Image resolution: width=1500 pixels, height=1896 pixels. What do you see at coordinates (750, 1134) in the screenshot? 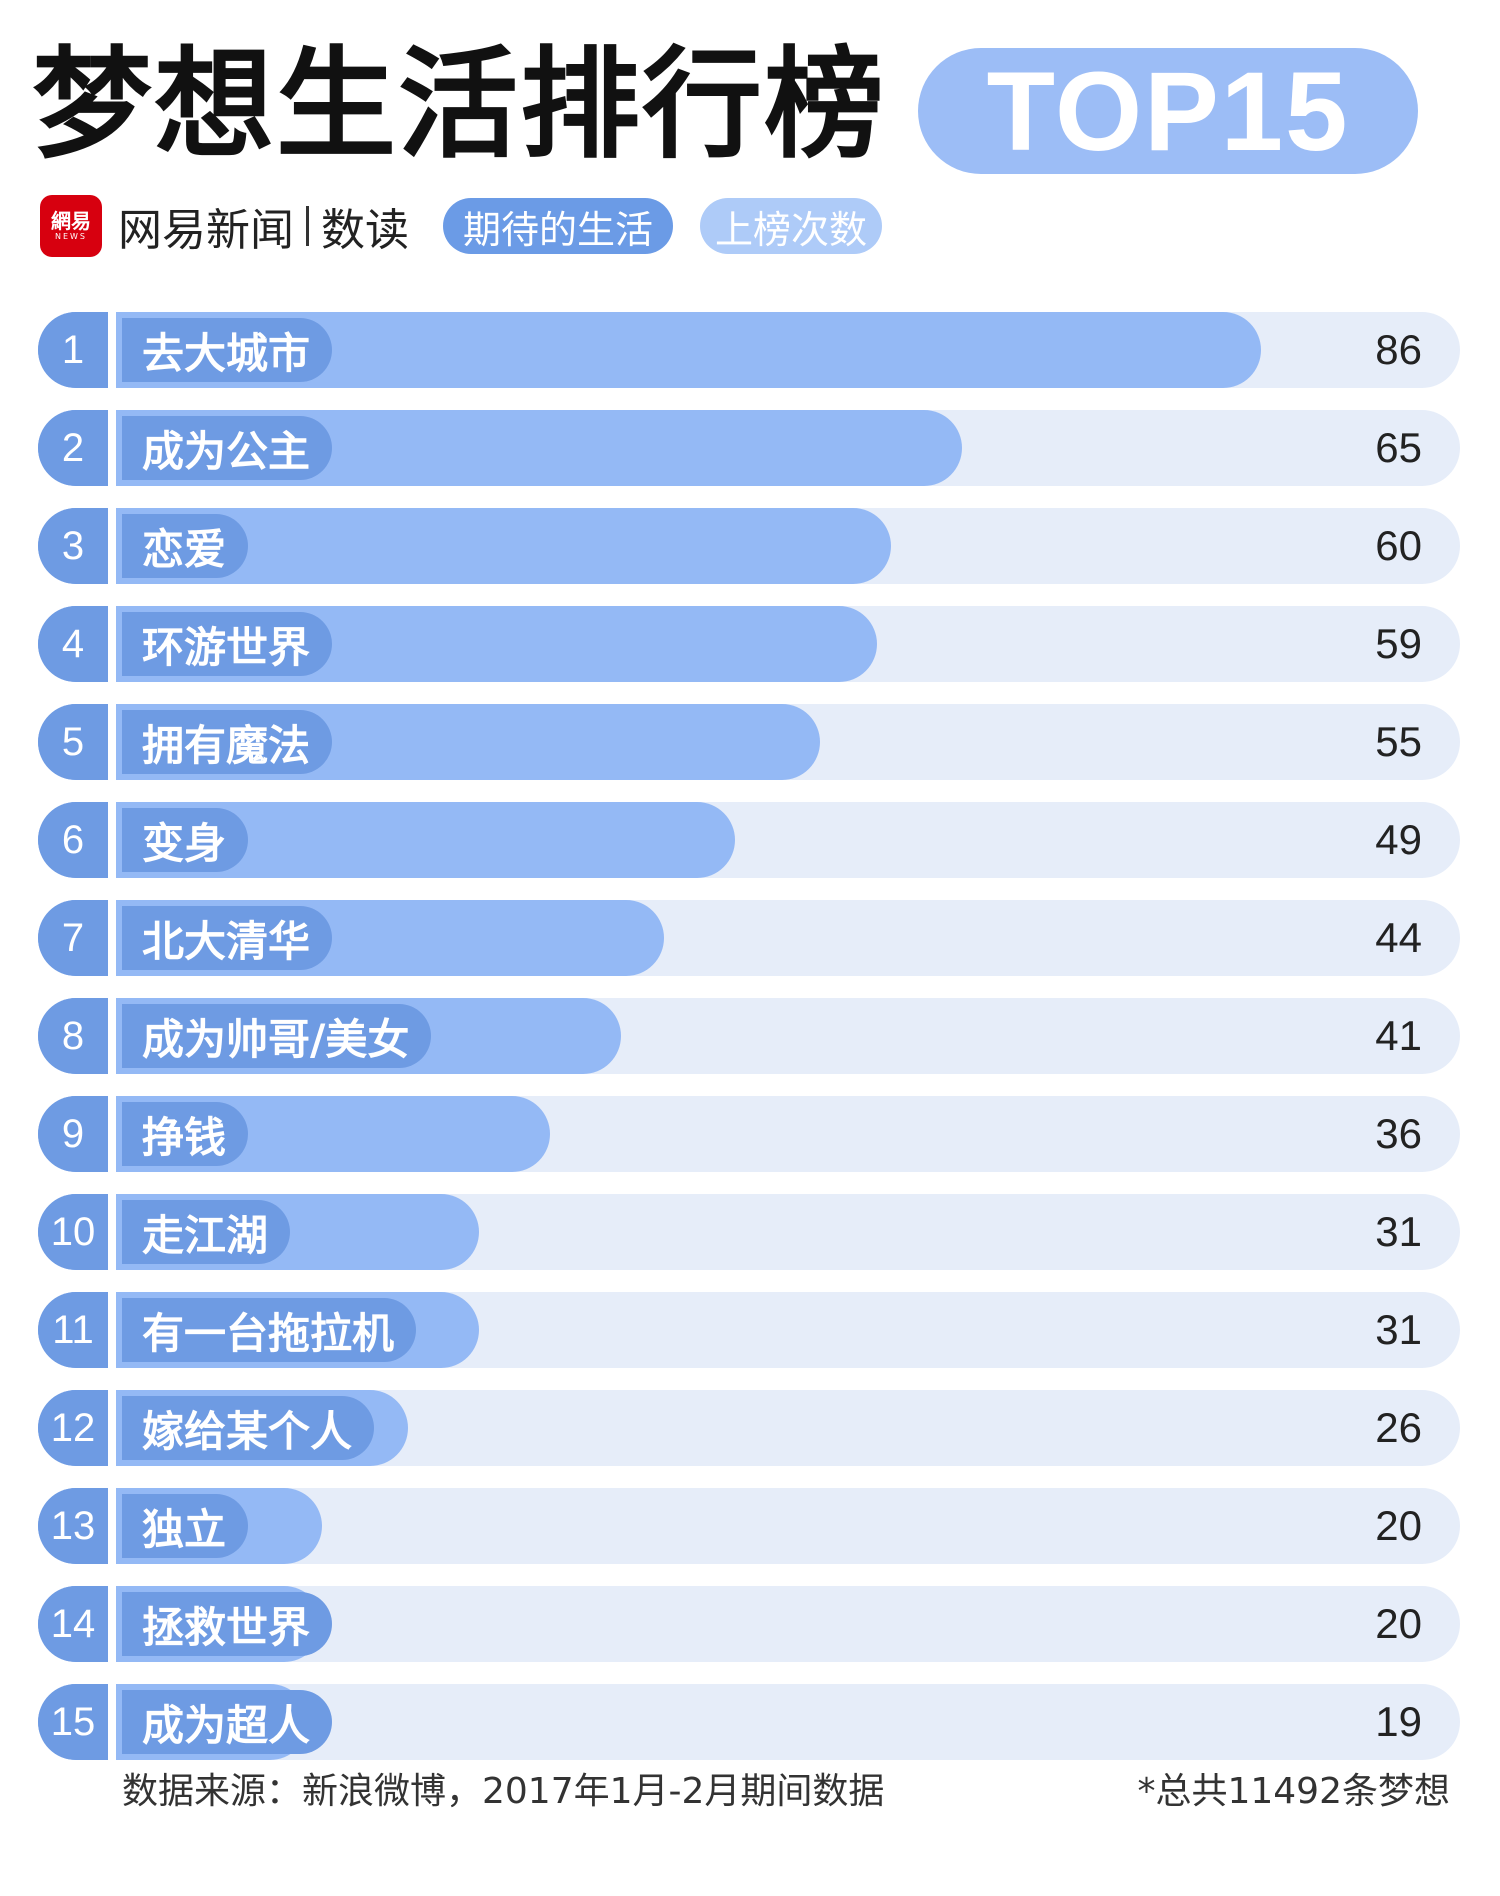
I see `bar-row: 9 挣钱 36` at bounding box center [750, 1134].